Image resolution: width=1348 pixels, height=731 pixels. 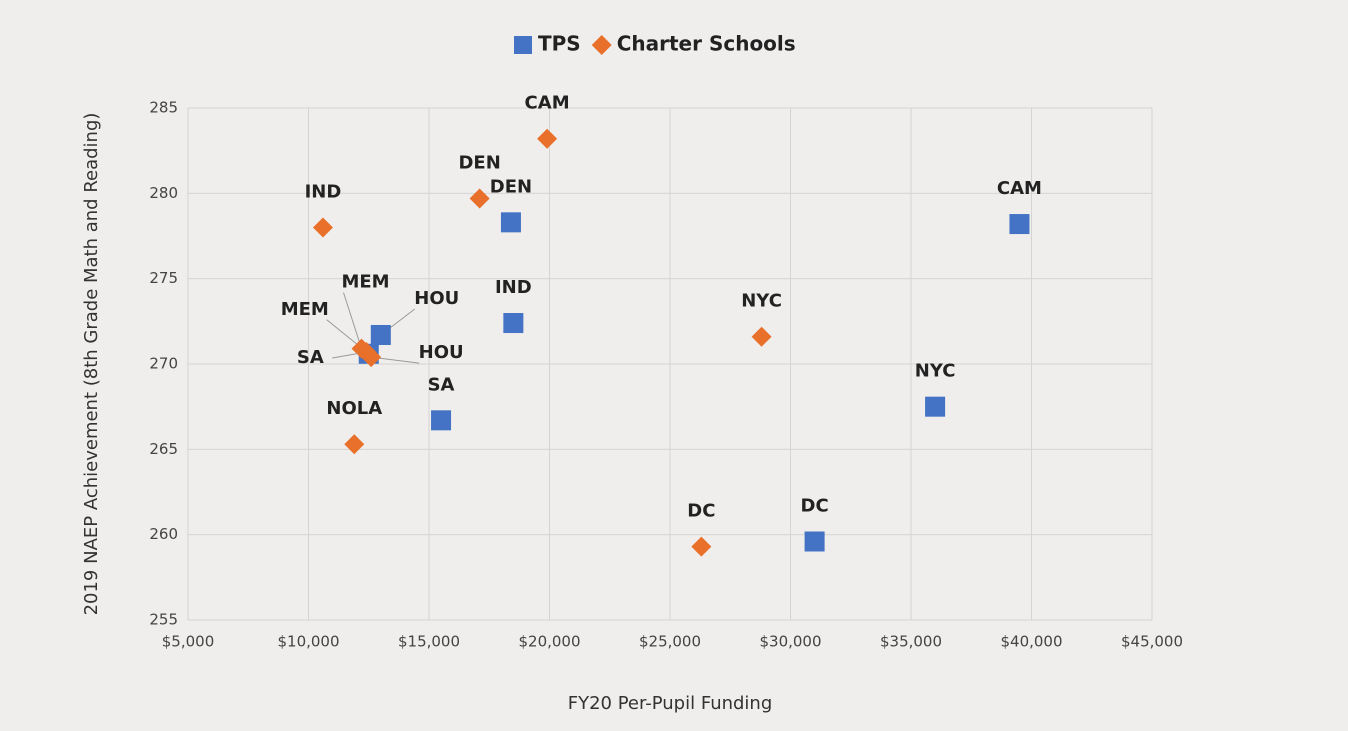 What do you see at coordinates (163, 364) in the screenshot?
I see `y-tick-label: 270` at bounding box center [163, 364].